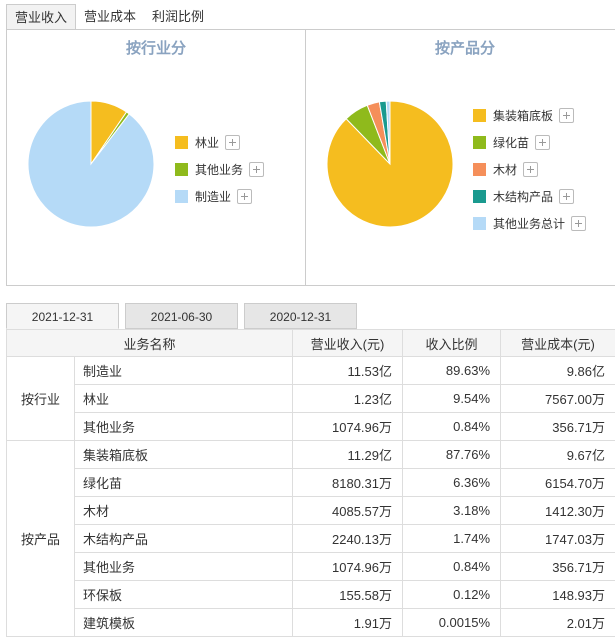  Describe the element at coordinates (557, 510) in the screenshot. I see `cost-cell: 1412.30万` at that location.